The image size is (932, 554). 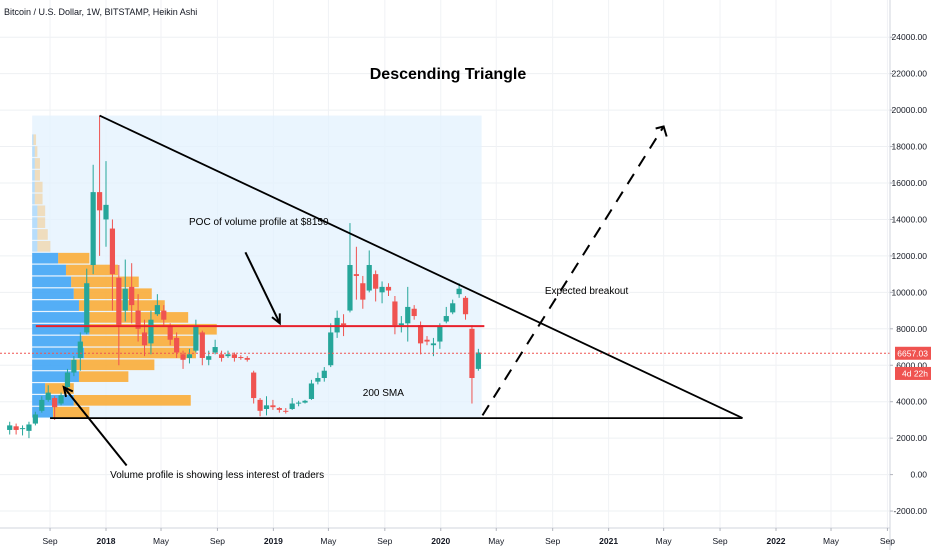 I want to click on x-tick-label: 2019, so click(x=273, y=541).